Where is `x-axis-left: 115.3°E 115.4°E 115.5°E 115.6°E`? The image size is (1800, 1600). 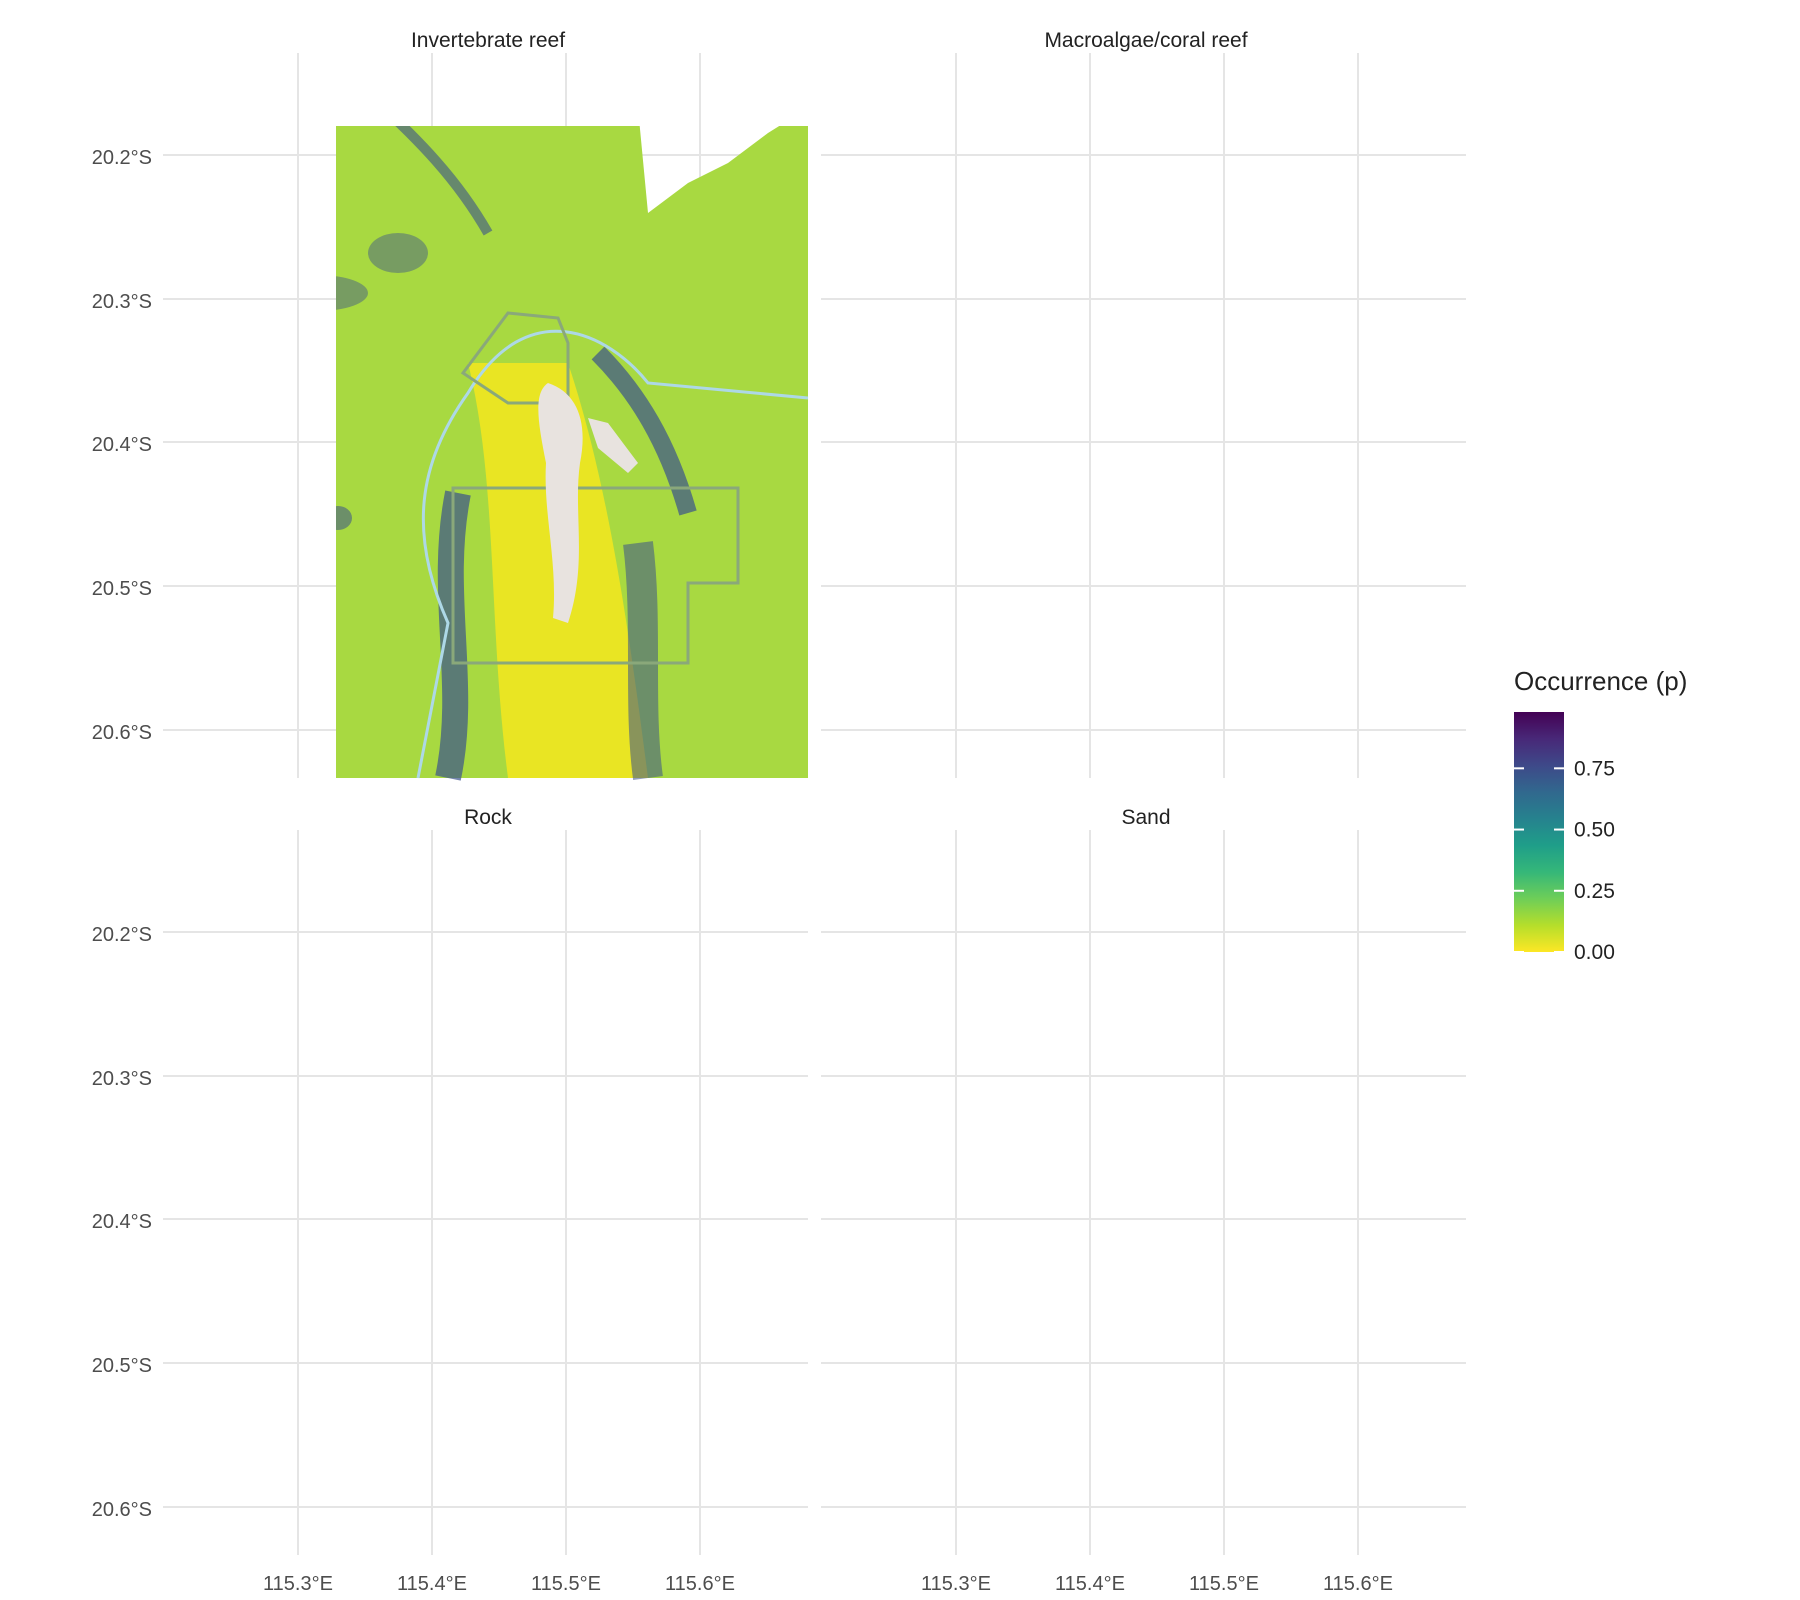 x-axis-left: 115.3°E 115.4°E 115.5°E 115.6°E is located at coordinates (499, 1584).